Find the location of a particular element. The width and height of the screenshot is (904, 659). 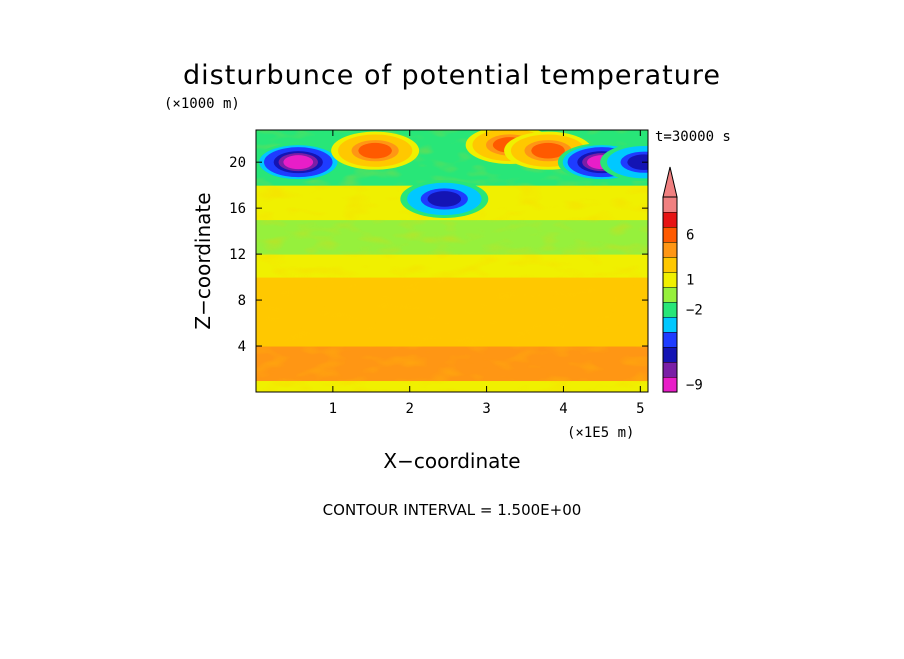

y-tick-label: 4 is located at coordinates (242, 347).